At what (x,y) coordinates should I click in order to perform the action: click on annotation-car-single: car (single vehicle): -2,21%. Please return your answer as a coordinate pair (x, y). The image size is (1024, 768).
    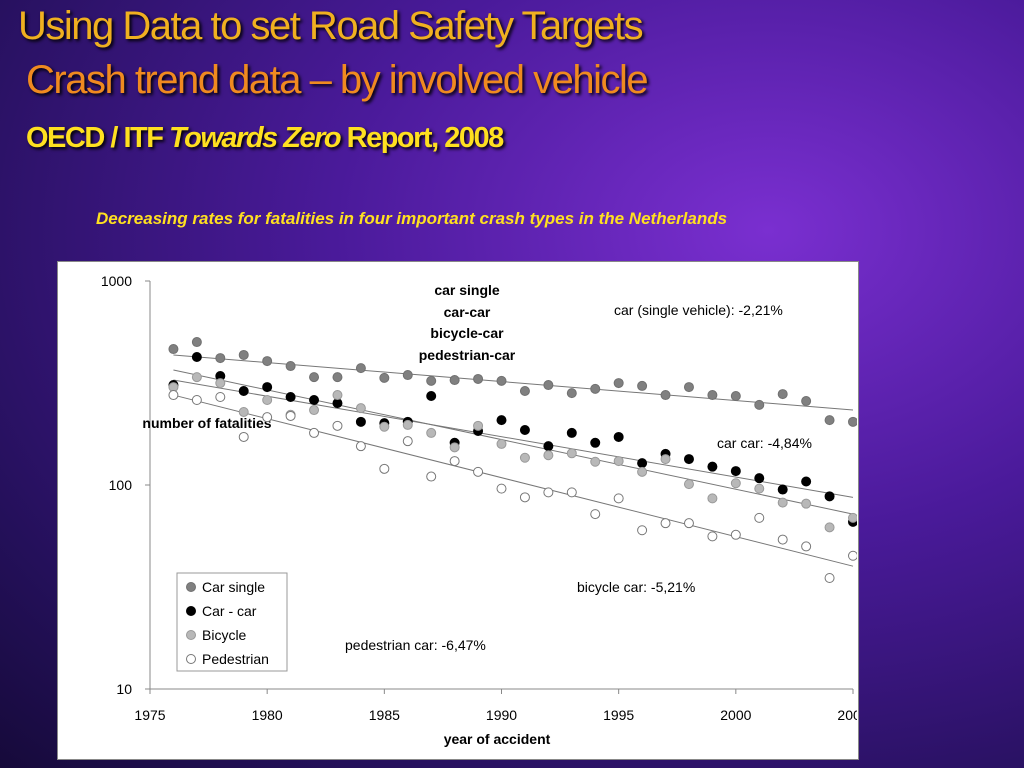
    Looking at the image, I should click on (698, 310).